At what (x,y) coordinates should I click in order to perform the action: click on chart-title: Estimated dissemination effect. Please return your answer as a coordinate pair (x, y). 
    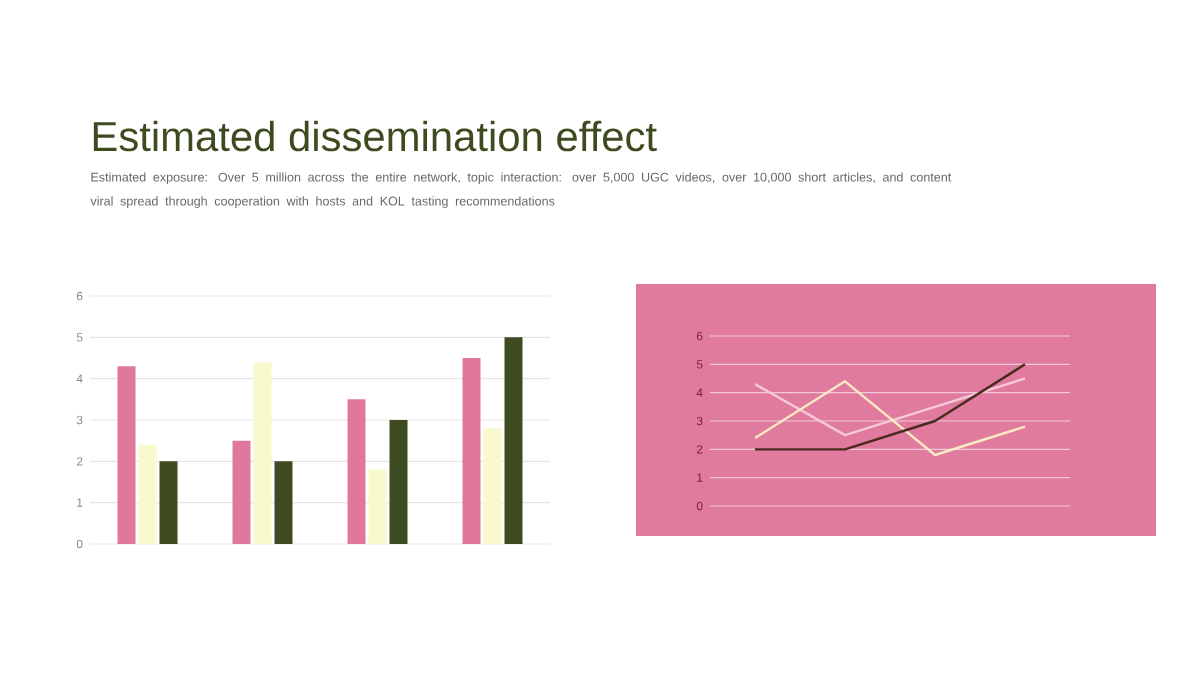
    Looking at the image, I should click on (375, 136).